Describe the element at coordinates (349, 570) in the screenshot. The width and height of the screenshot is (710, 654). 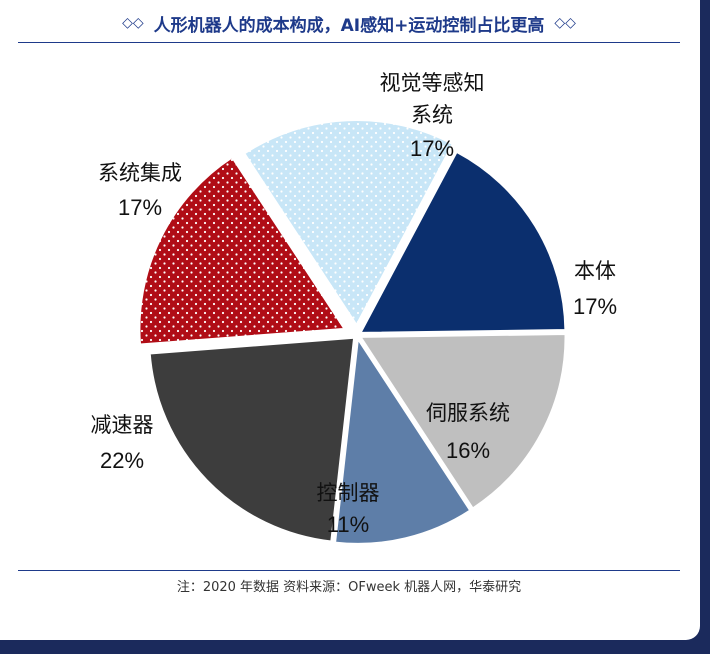
I see `footer-divider` at that location.